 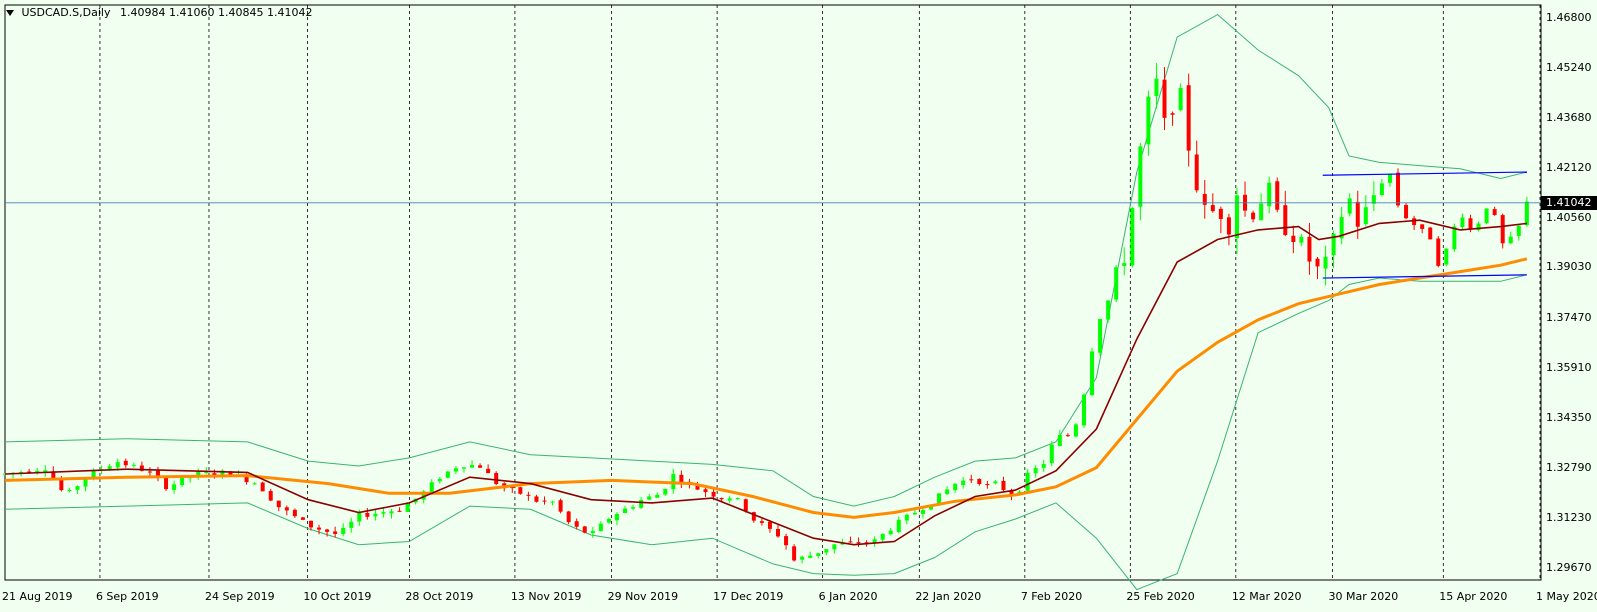 What do you see at coordinates (1363, 596) in the screenshot?
I see `x-axis-tick: 30 Mar 2020` at bounding box center [1363, 596].